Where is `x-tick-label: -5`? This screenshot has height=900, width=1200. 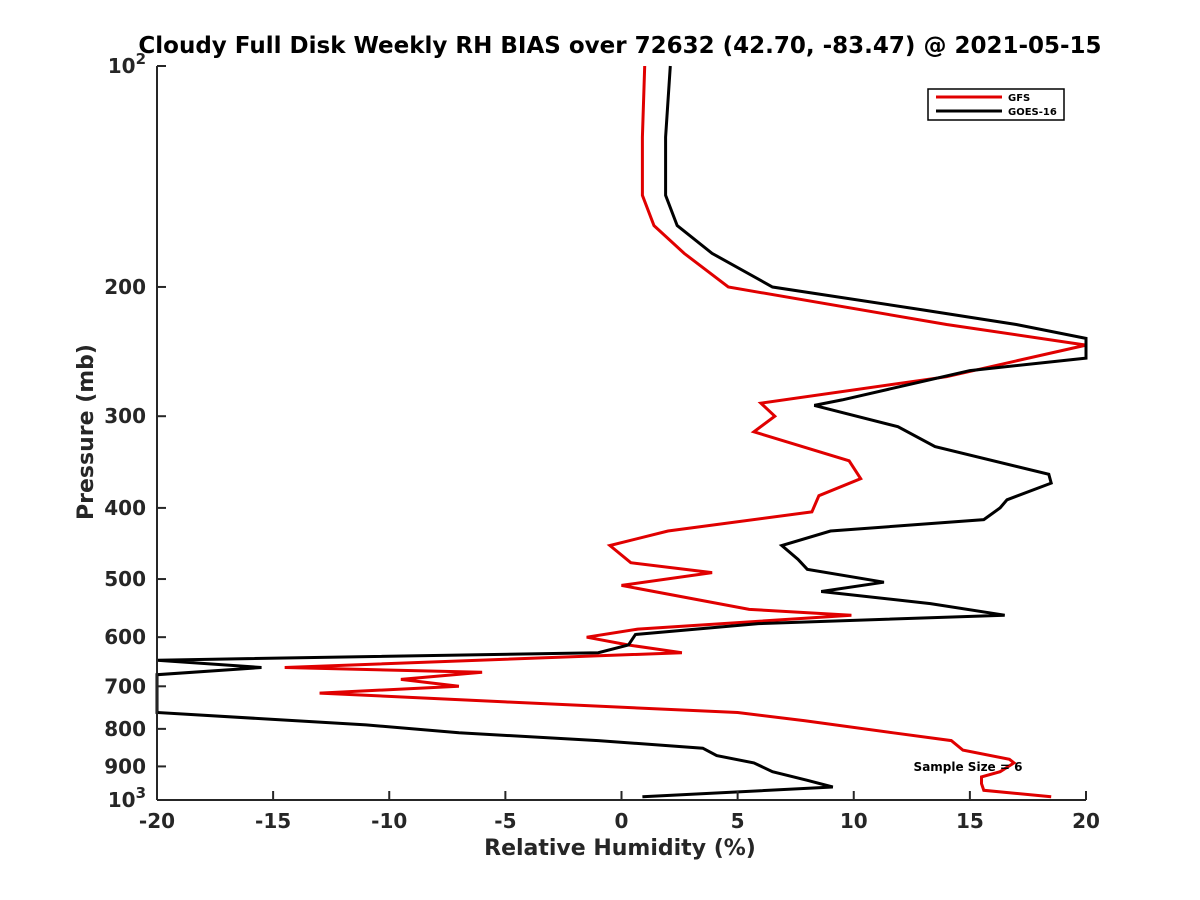 x-tick-label: -5 is located at coordinates (505, 821).